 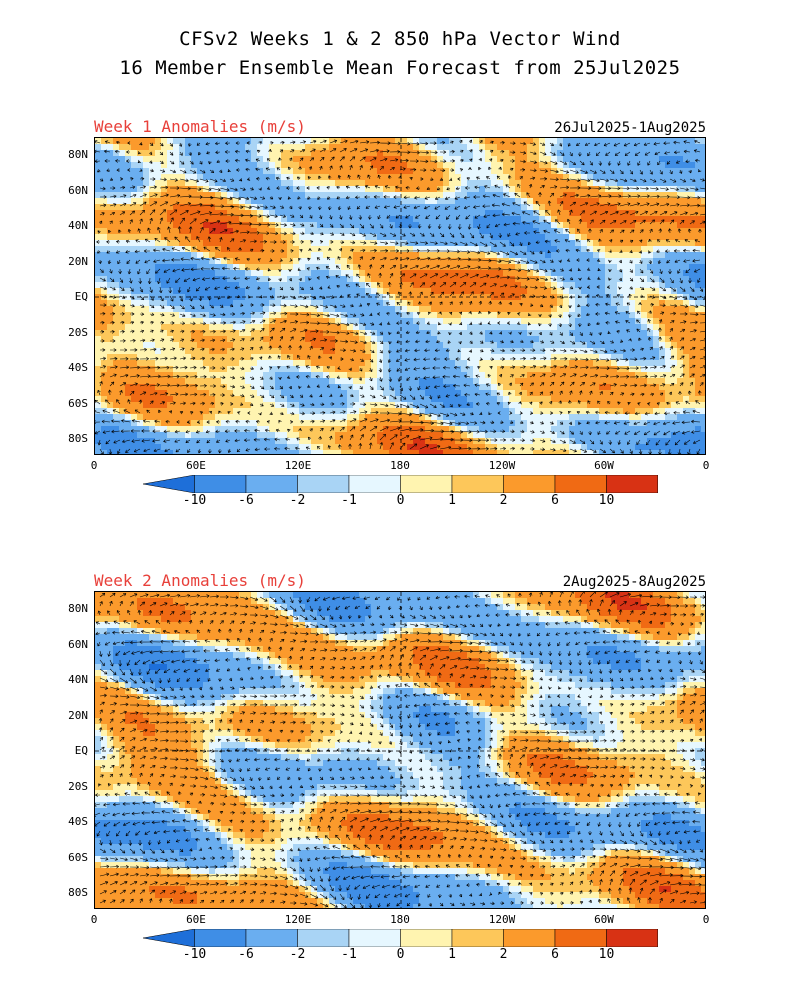 I want to click on figure-title-line-1: CFSv2 Weeks 1 & 2 850 hPa Vector Wind, so click(x=400, y=39).